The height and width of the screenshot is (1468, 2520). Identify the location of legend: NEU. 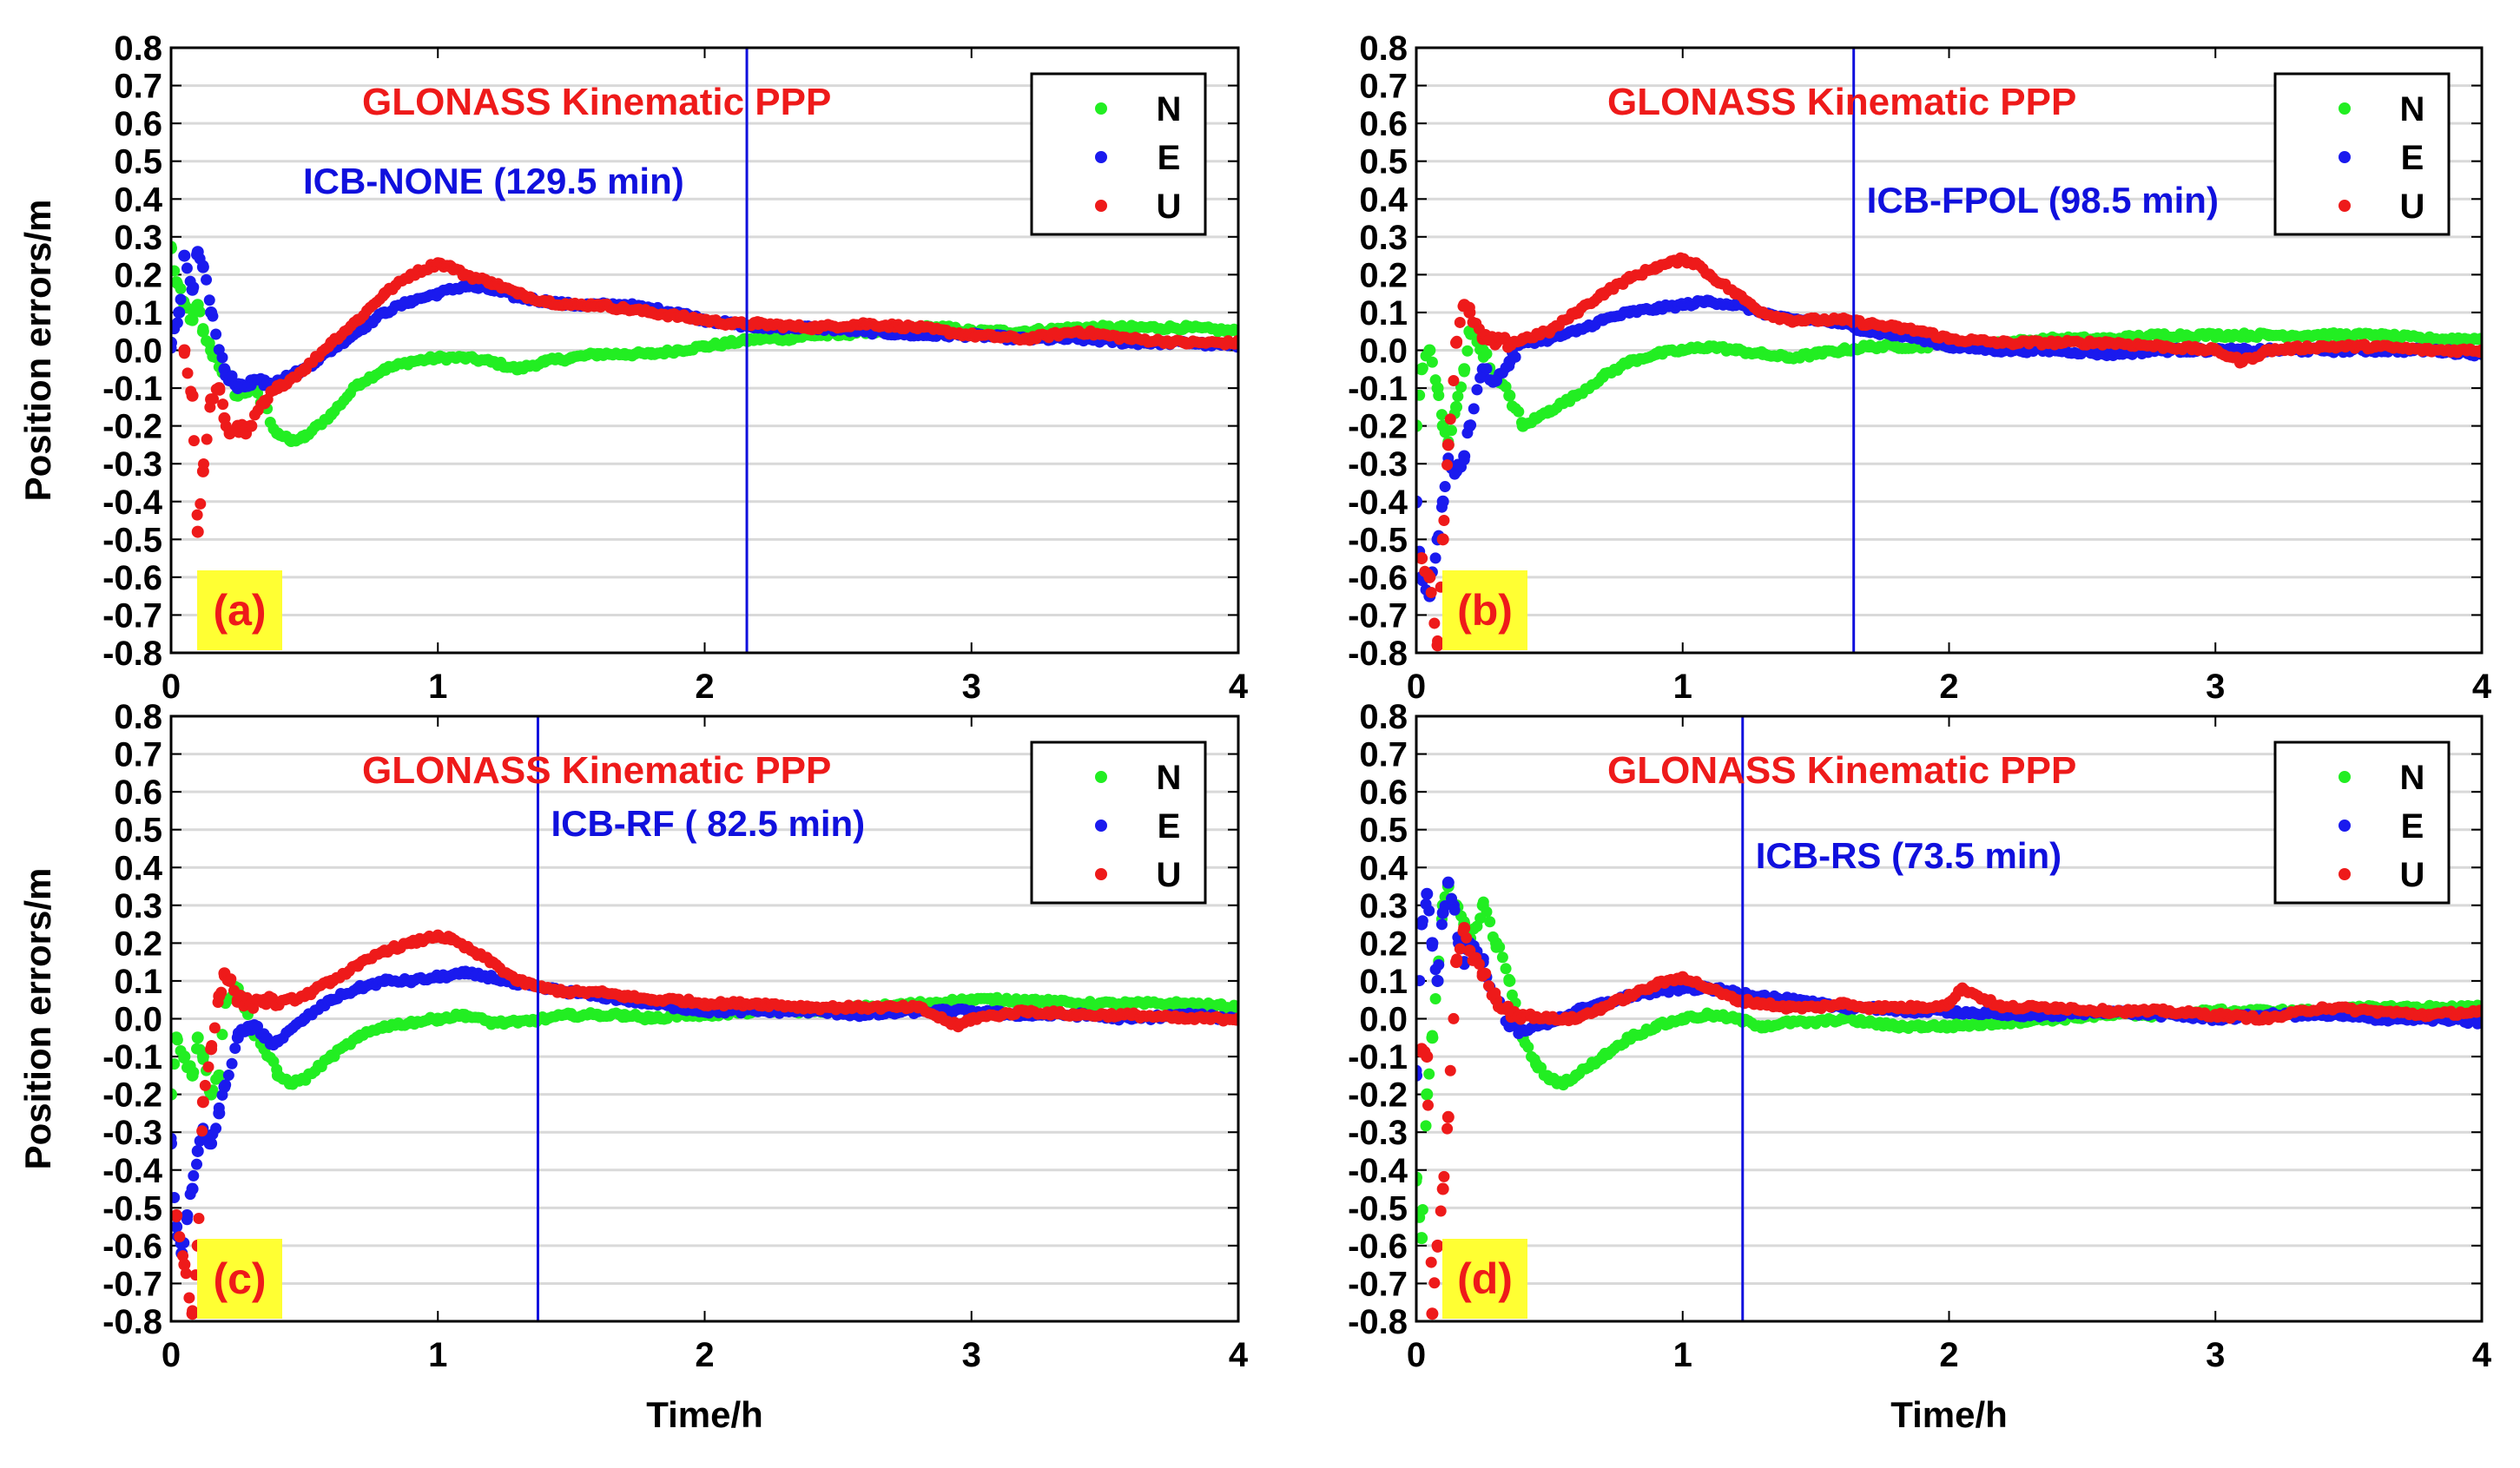
(1118, 823).